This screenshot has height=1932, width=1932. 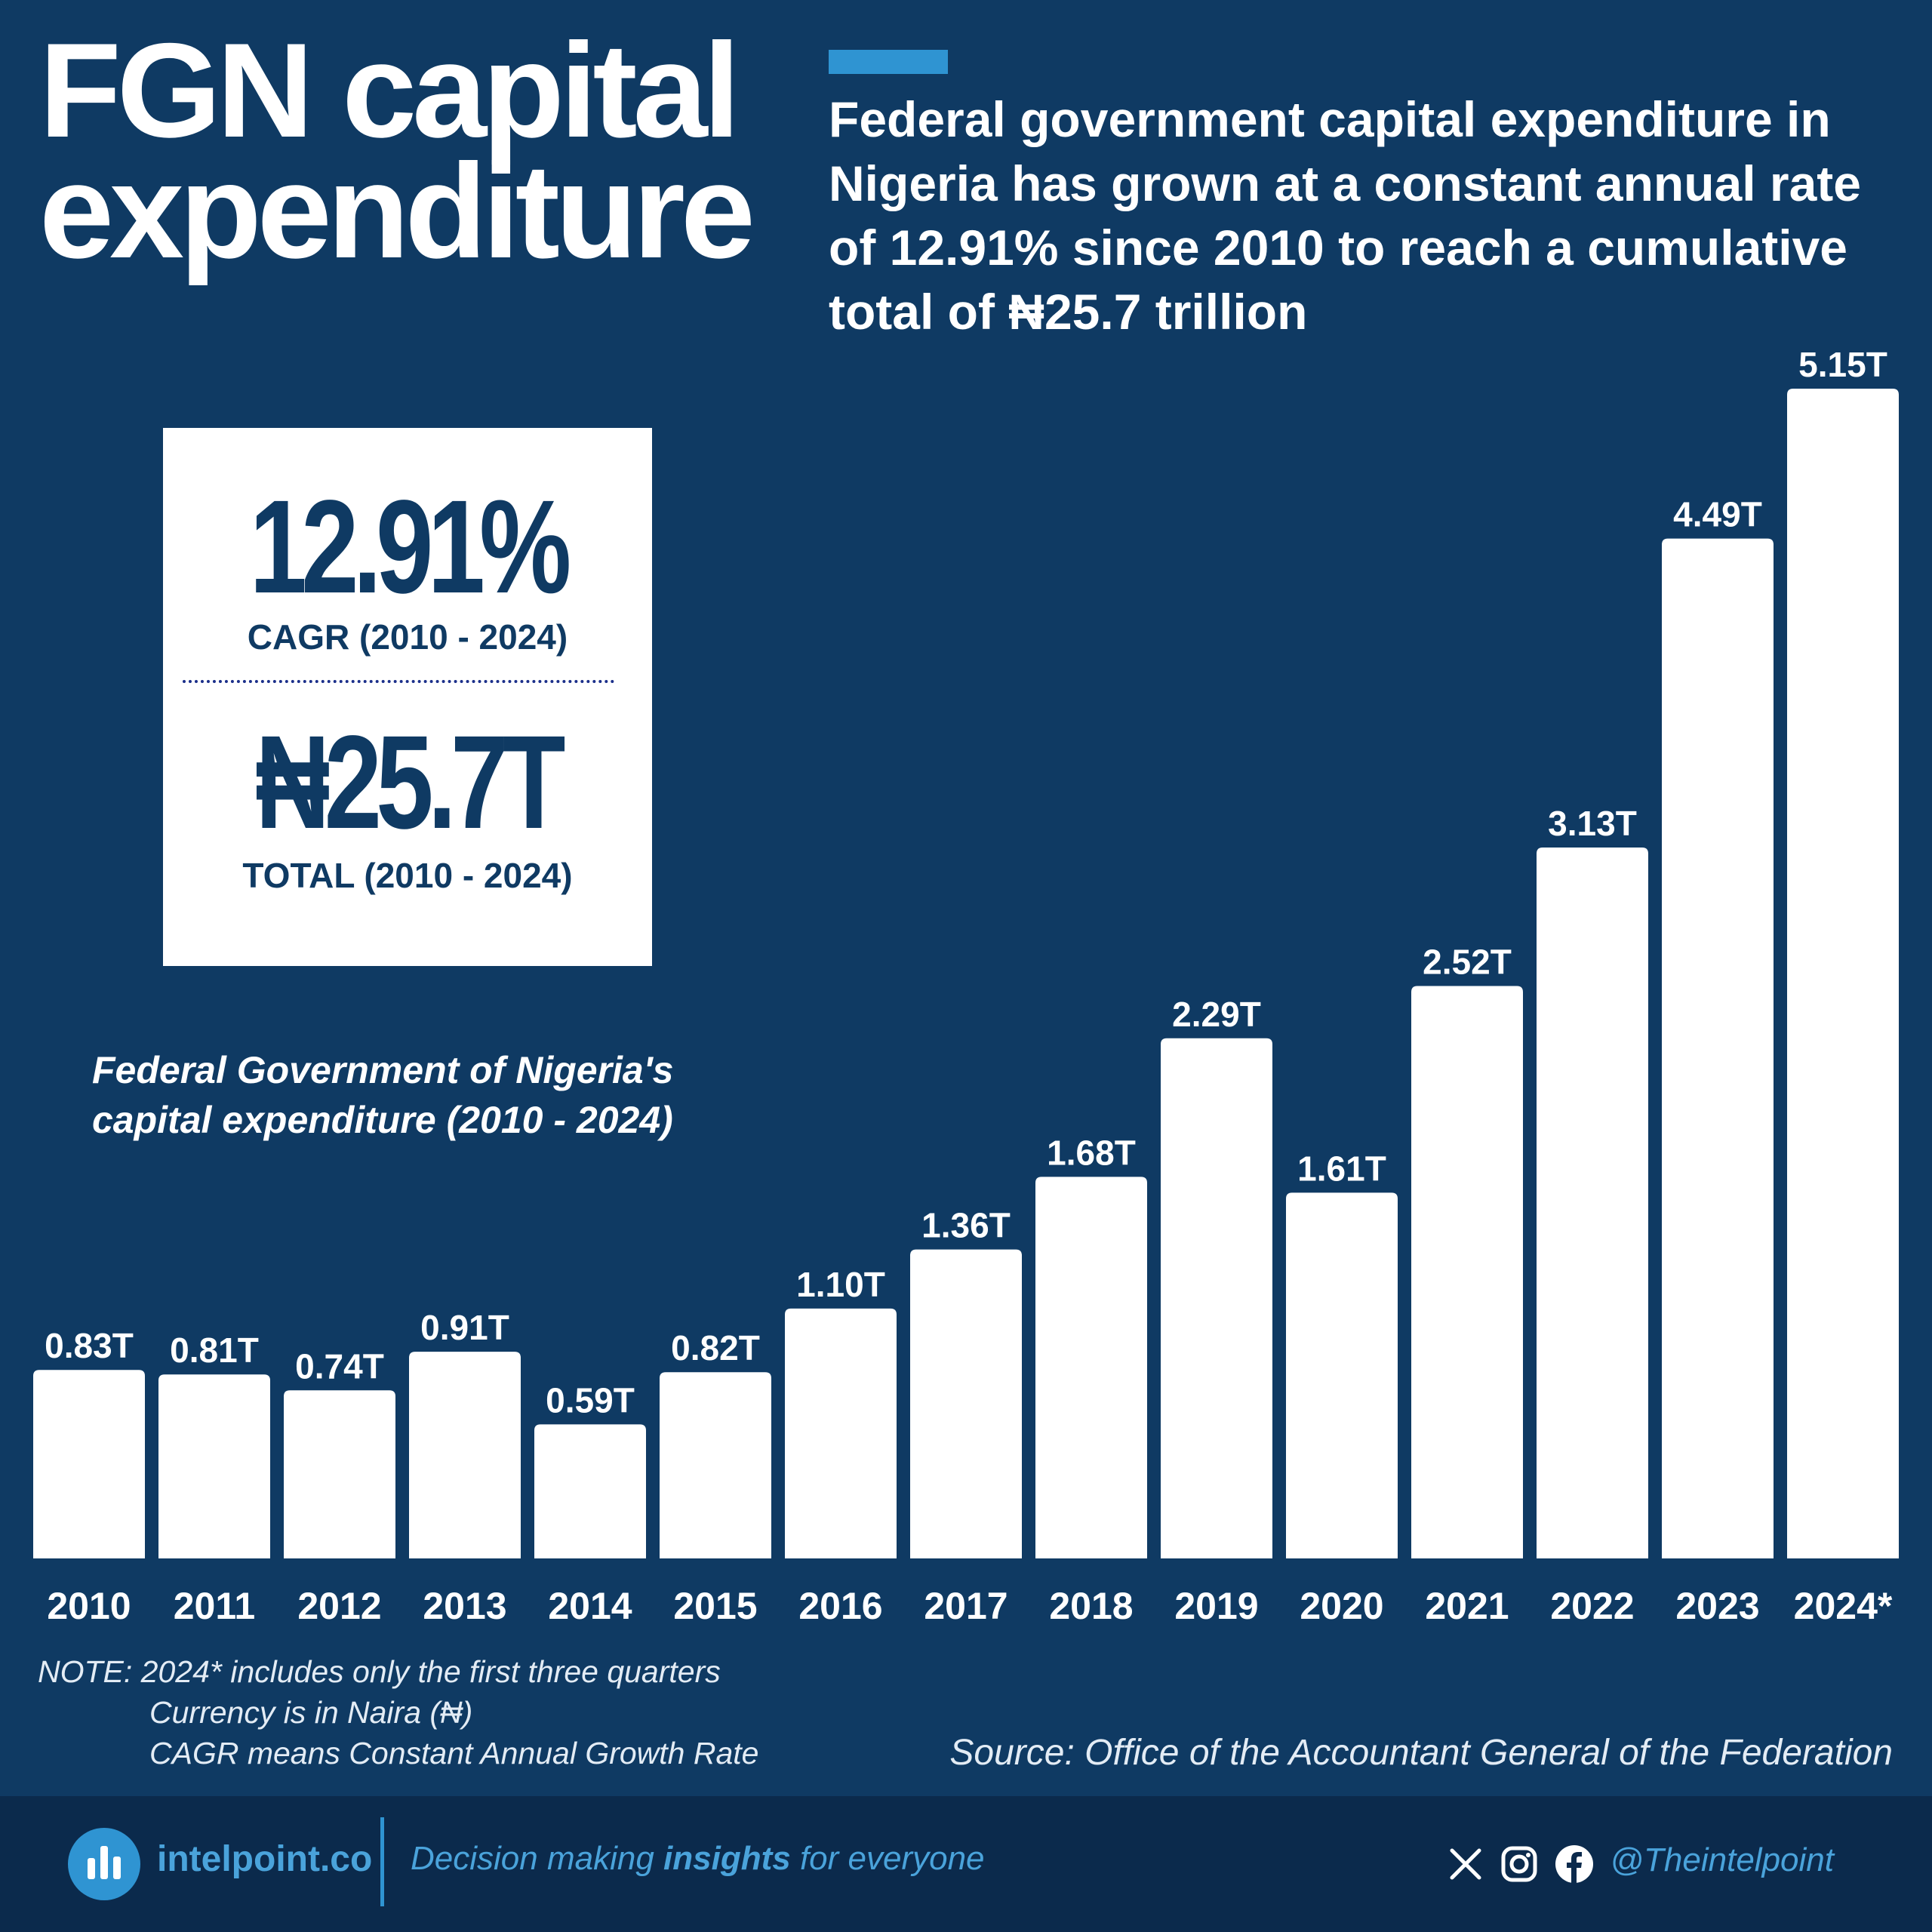 What do you see at coordinates (715, 1606) in the screenshot?
I see `x-tick-label-2015: 2015` at bounding box center [715, 1606].